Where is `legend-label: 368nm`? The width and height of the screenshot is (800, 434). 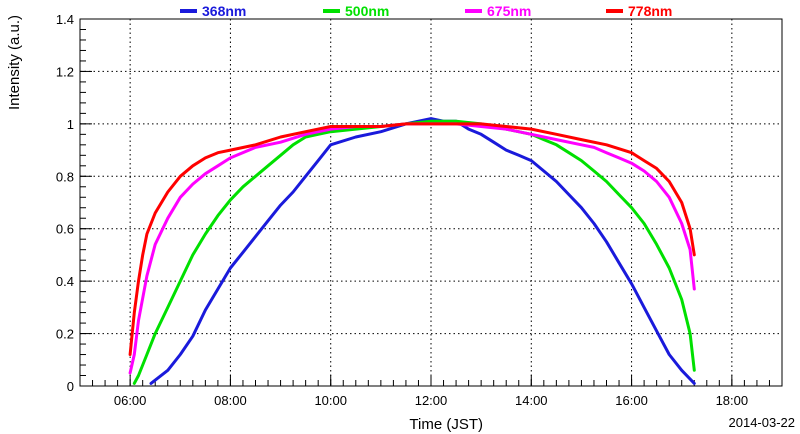 legend-label: 368nm is located at coordinates (224, 11).